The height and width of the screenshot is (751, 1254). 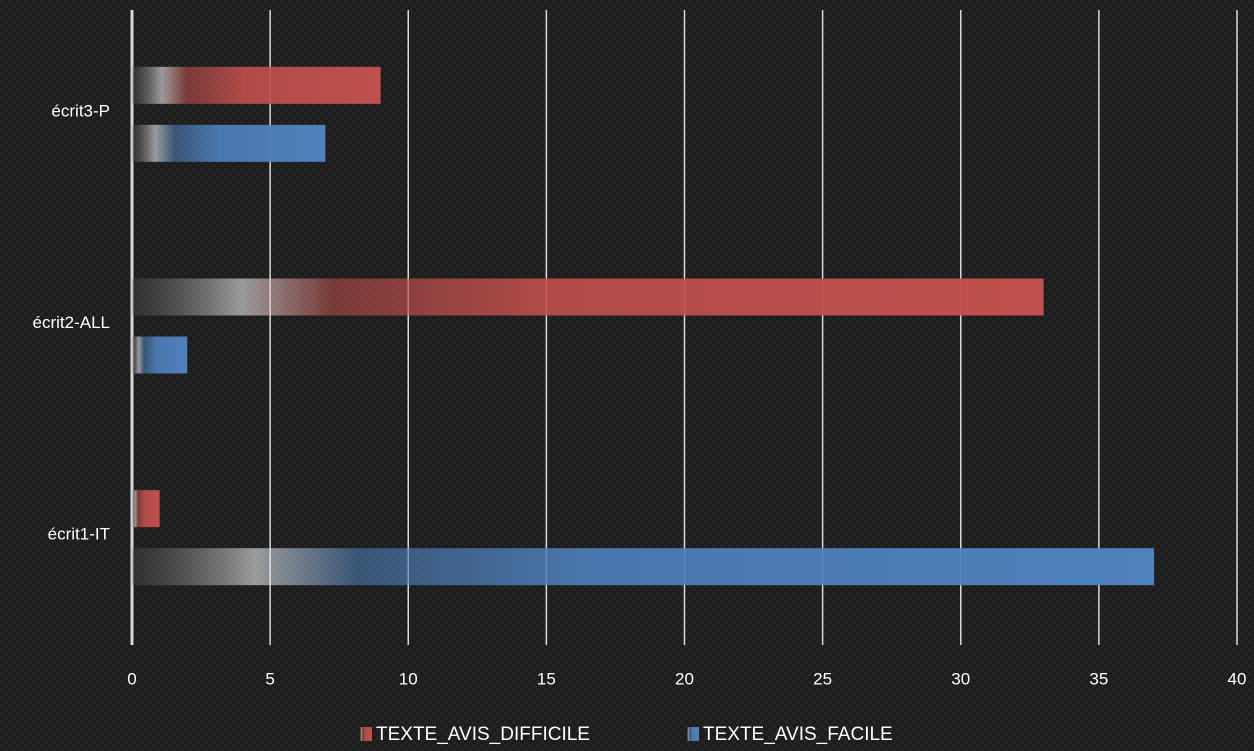 I want to click on legend-label: TEXTE_AVIS_FACILE, so click(x=798, y=734).